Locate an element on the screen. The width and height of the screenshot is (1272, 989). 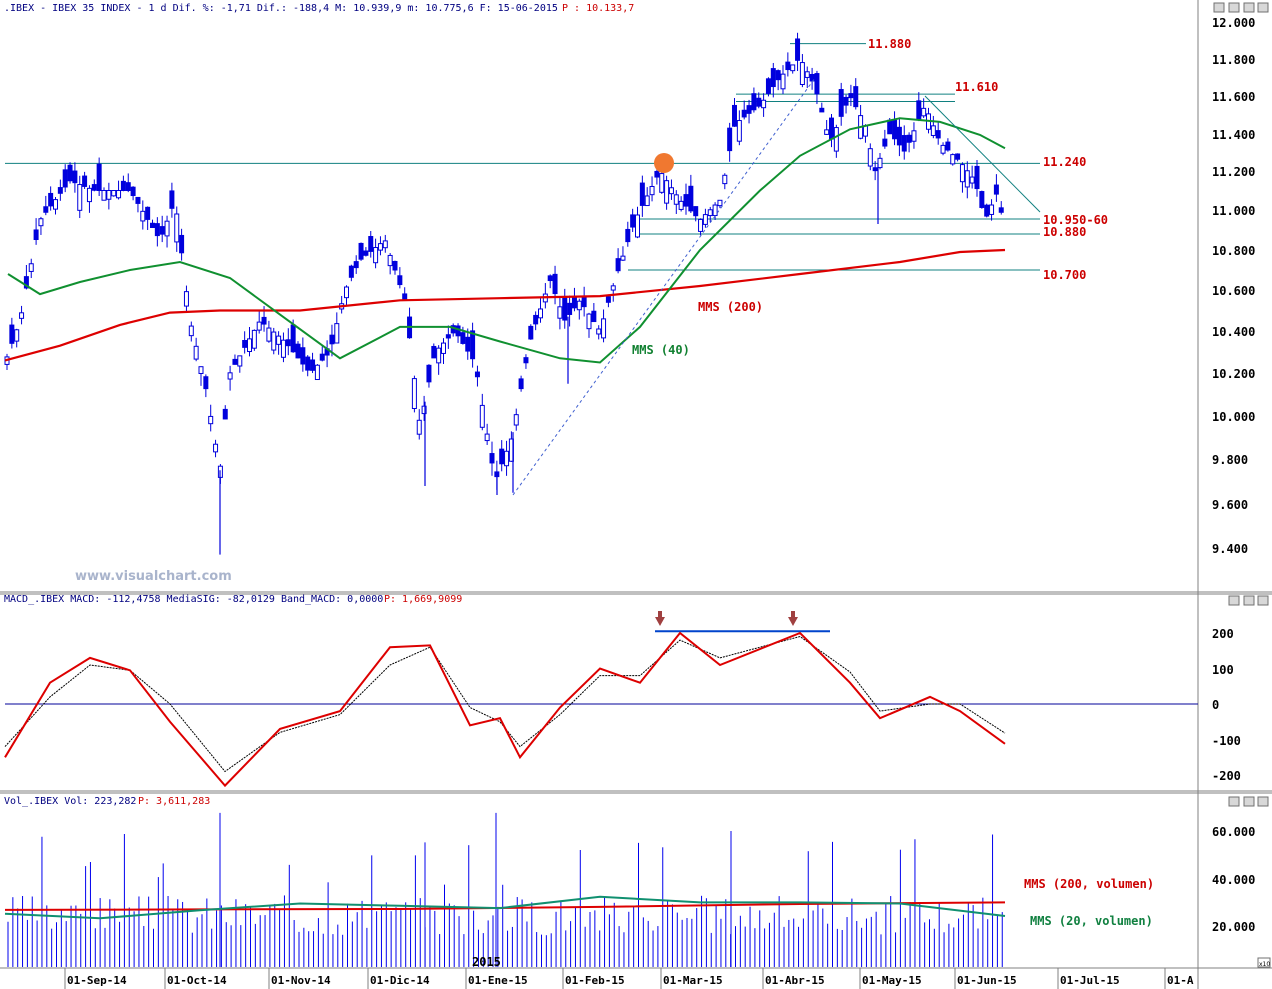
y-tick-label: 200 is located at coordinates (1223, 634).